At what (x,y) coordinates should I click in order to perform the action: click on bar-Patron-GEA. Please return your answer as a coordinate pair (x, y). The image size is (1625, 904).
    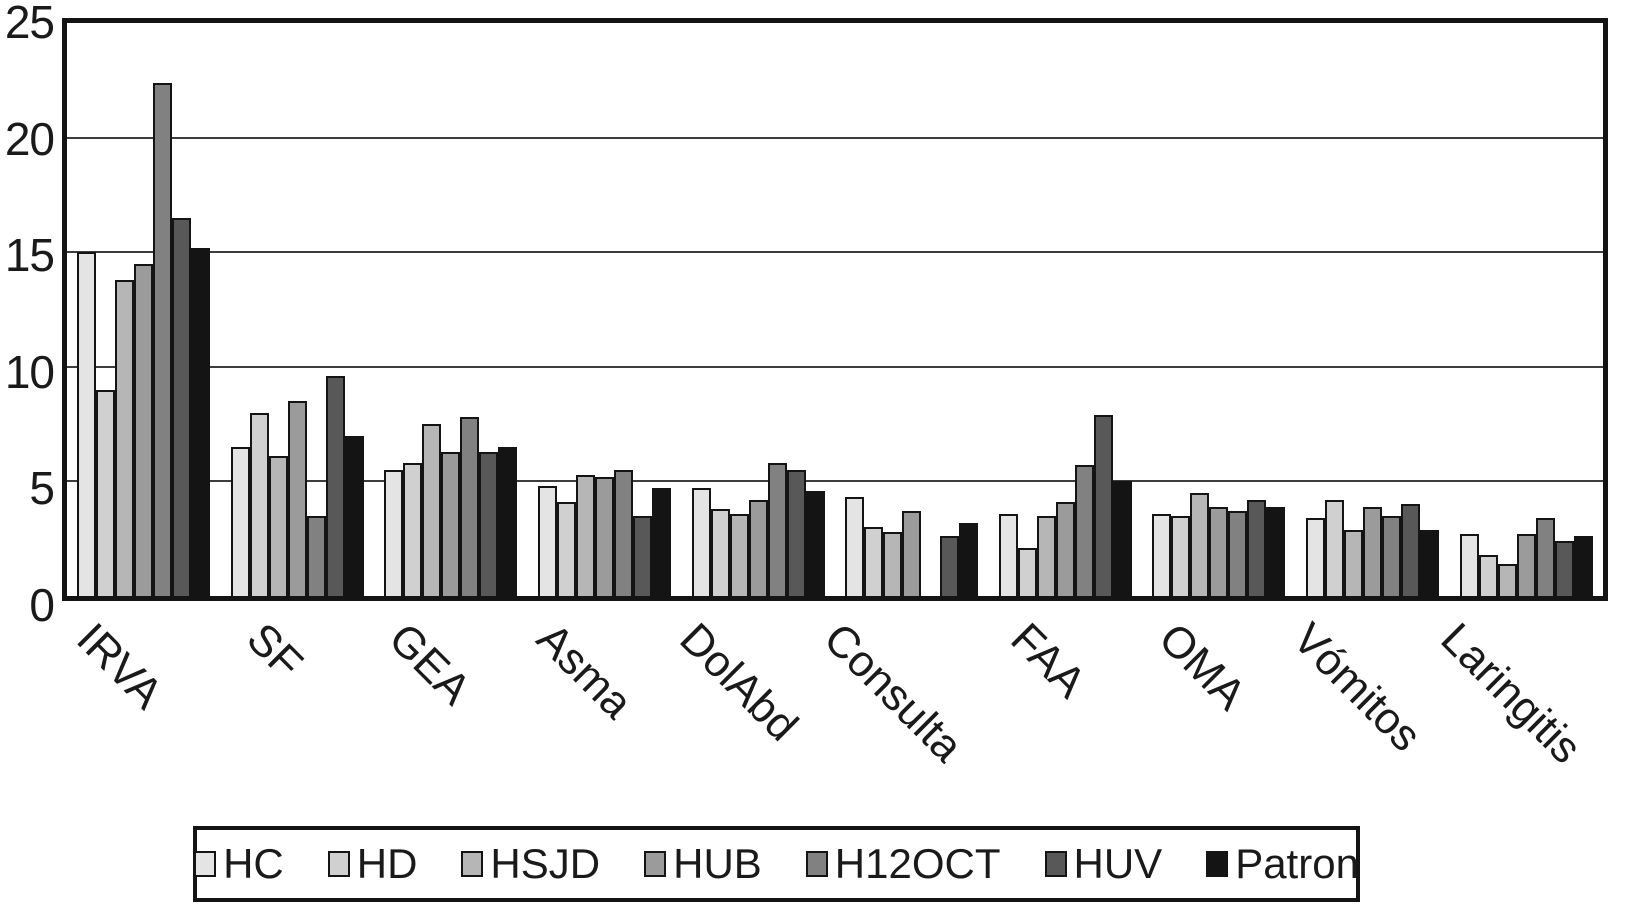
    Looking at the image, I should click on (508, 521).